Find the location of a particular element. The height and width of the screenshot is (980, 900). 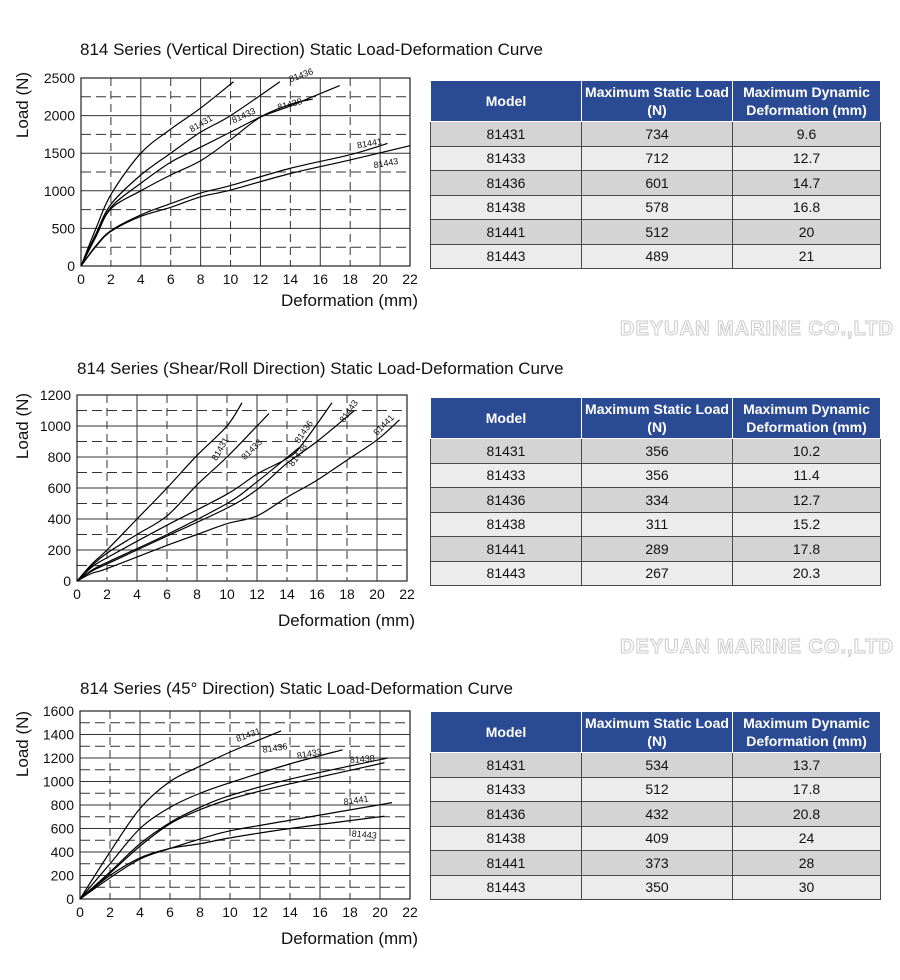

dynamic-deformation-cell: 16.8 is located at coordinates (806, 207).